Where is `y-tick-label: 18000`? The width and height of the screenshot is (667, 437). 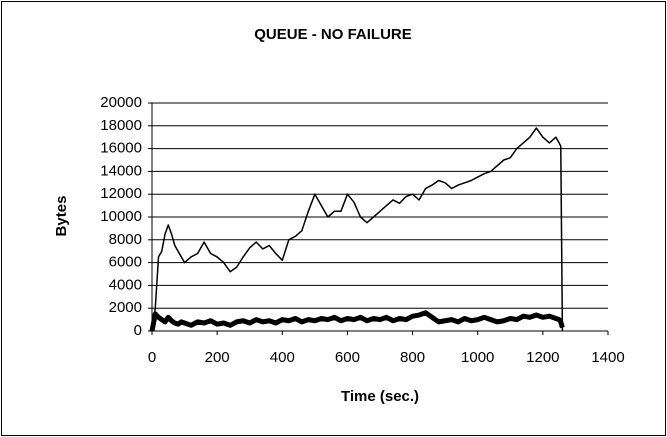
y-tick-label: 18000 is located at coordinates (121, 125).